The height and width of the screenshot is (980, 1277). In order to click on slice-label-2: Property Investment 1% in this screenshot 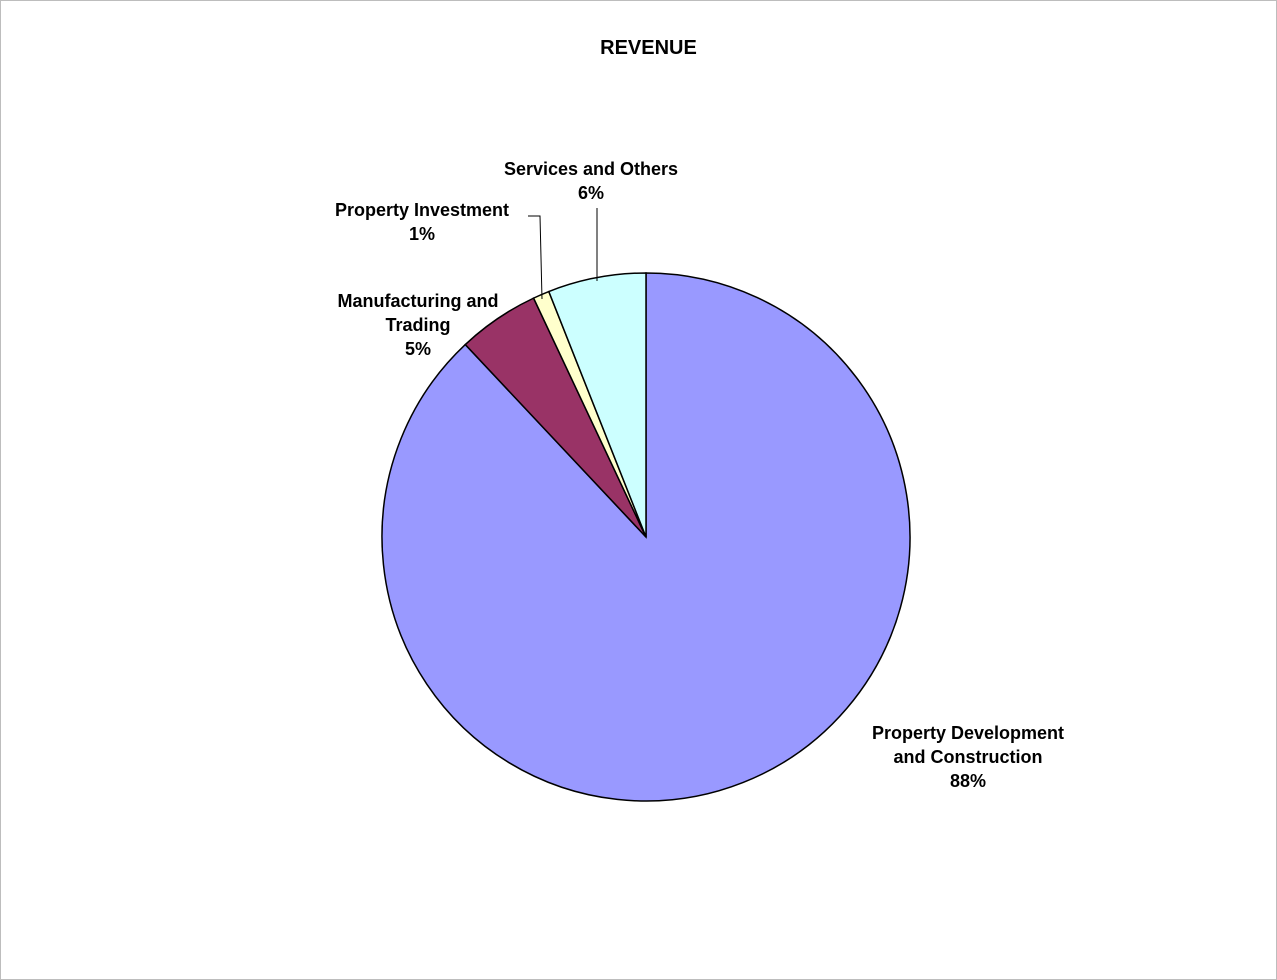, I will do `click(422, 222)`.